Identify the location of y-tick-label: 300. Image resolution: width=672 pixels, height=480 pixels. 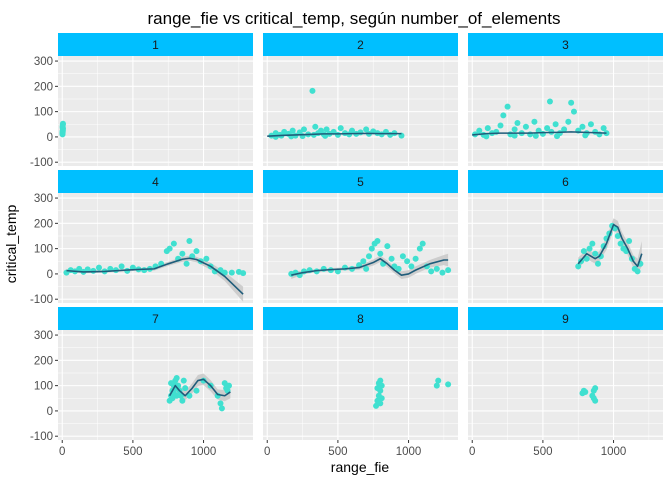
(43, 336).